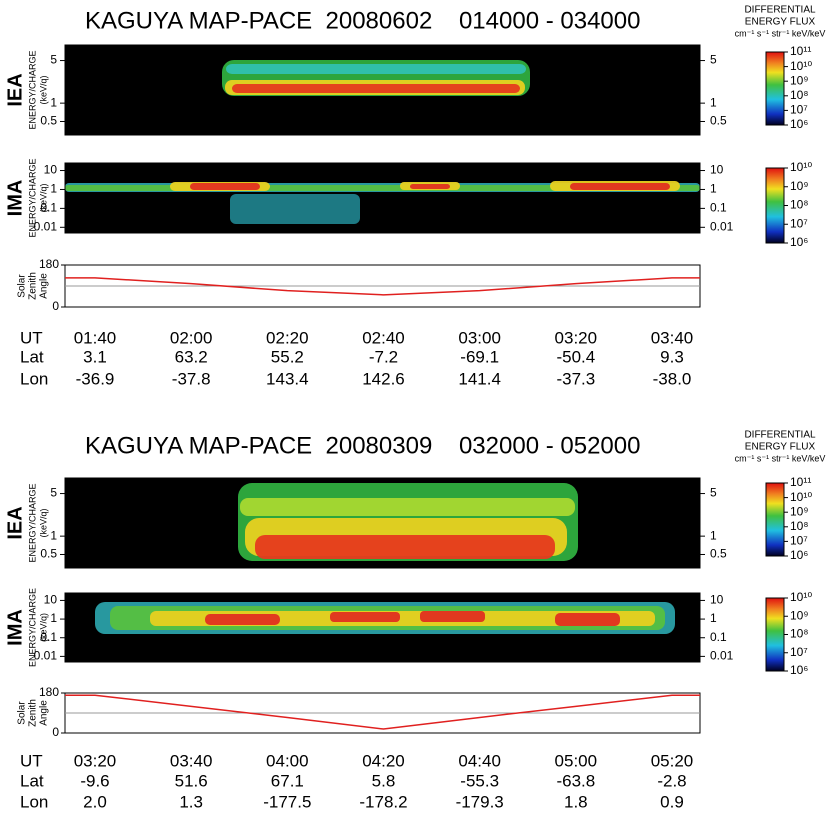  I want to click on table-cell: -55.3, so click(479, 780).